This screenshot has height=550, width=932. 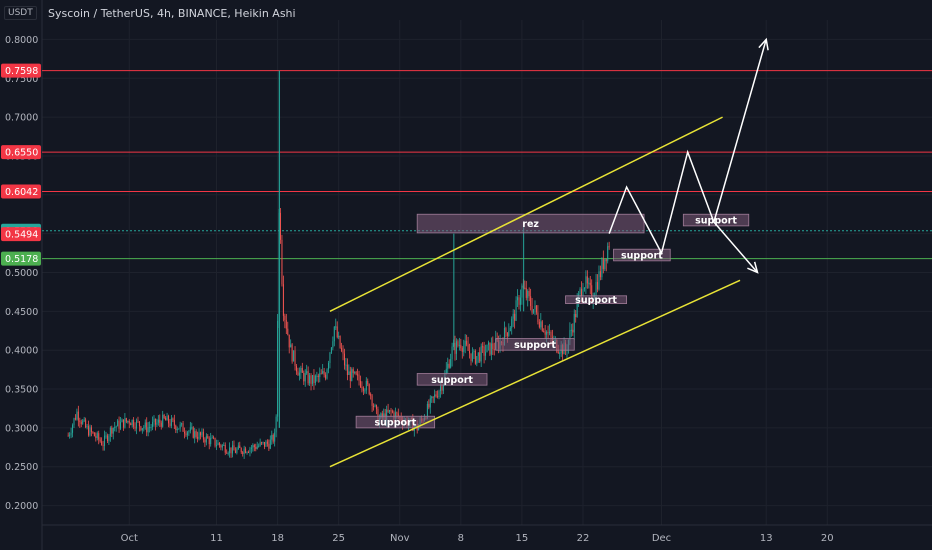 I want to click on y-tick-label: 0.3000, so click(x=21, y=428).